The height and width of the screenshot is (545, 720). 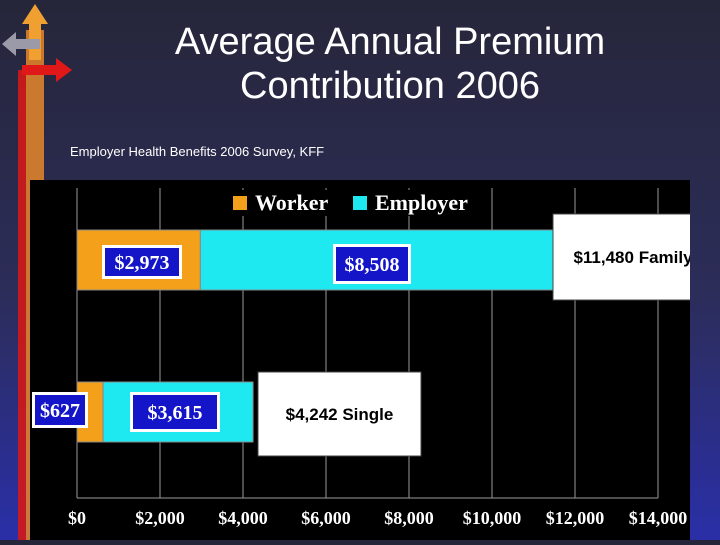 What do you see at coordinates (160, 518) in the screenshot?
I see `x-tick-label: $2,000` at bounding box center [160, 518].